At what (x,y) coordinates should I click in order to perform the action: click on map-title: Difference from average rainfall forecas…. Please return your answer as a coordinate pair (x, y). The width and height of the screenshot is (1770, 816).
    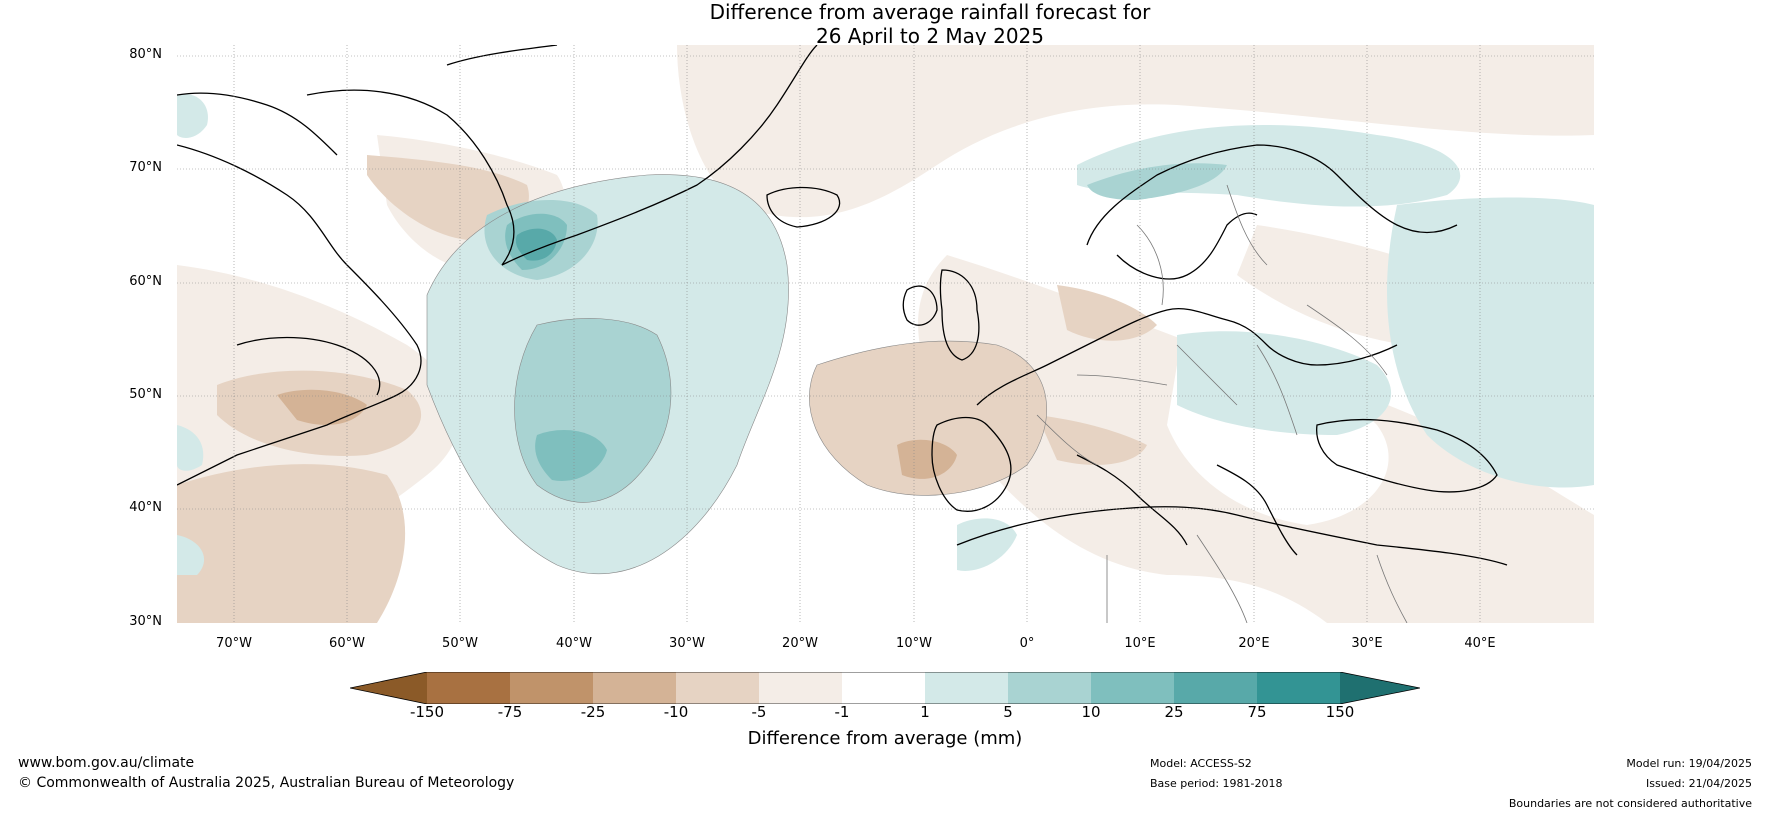
    Looking at the image, I should click on (885, 24).